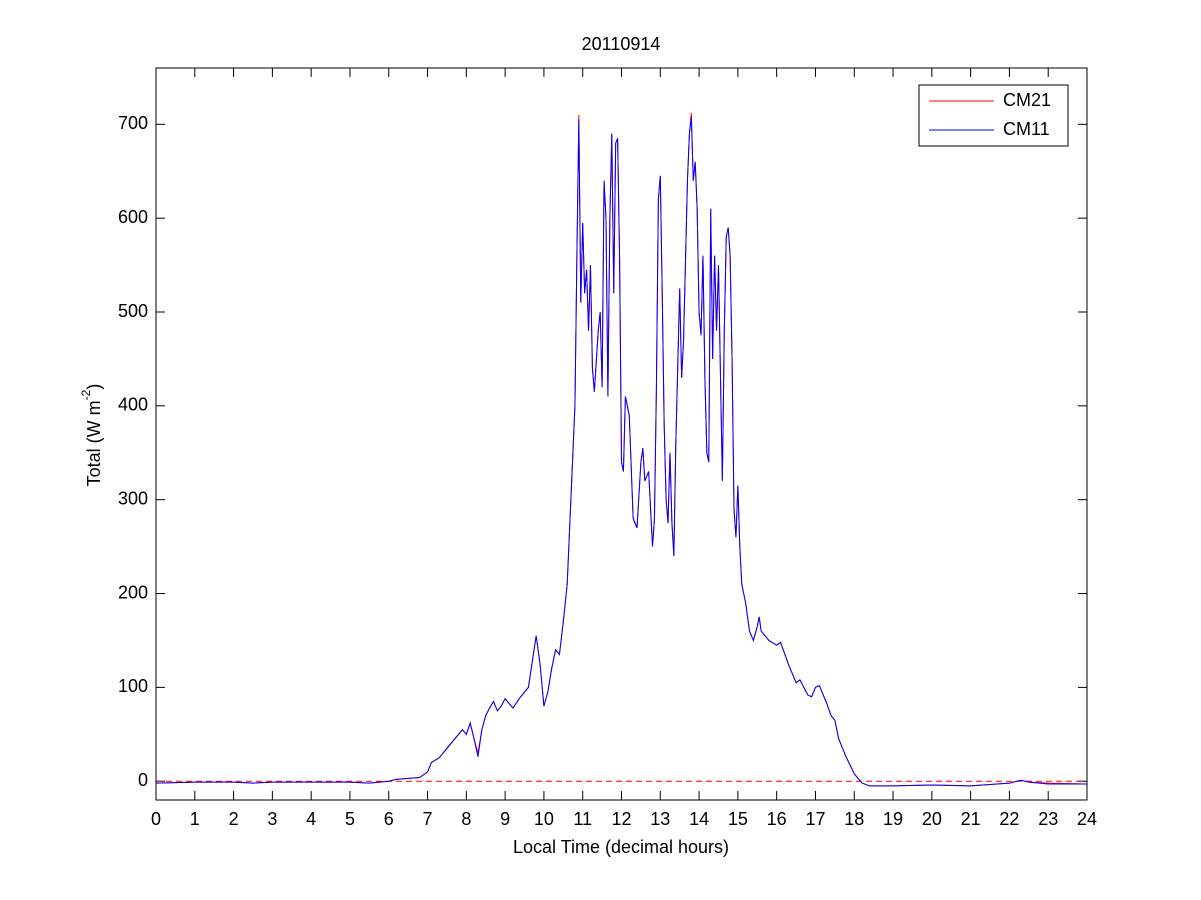  What do you see at coordinates (311, 819) in the screenshot?
I see `x-tick-label: 4` at bounding box center [311, 819].